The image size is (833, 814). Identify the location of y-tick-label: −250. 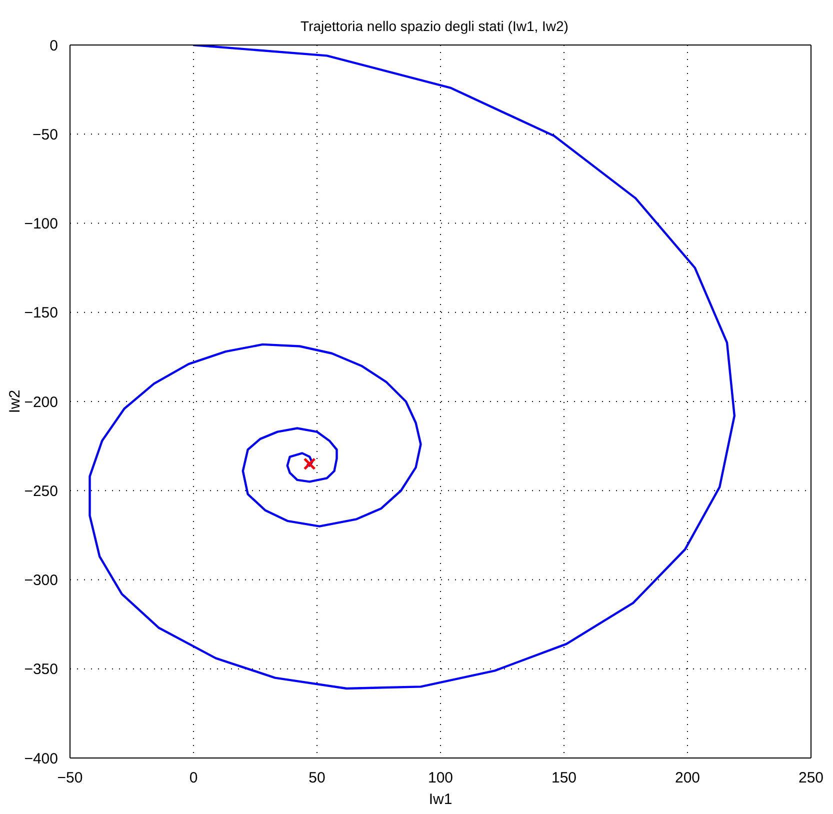
(41, 491).